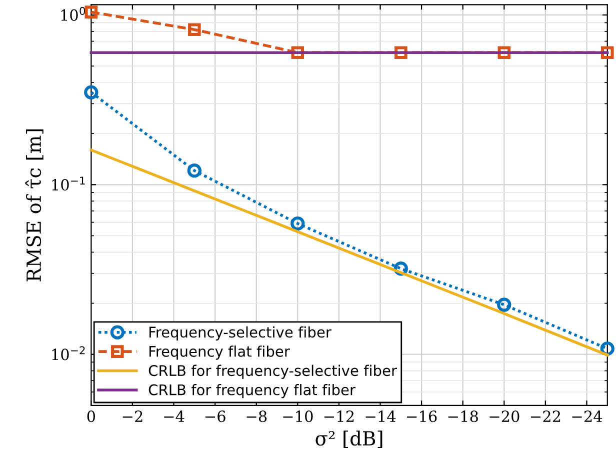 Image resolution: width=616 pixels, height=466 pixels. I want to click on x-tick-label: −12, so click(339, 416).